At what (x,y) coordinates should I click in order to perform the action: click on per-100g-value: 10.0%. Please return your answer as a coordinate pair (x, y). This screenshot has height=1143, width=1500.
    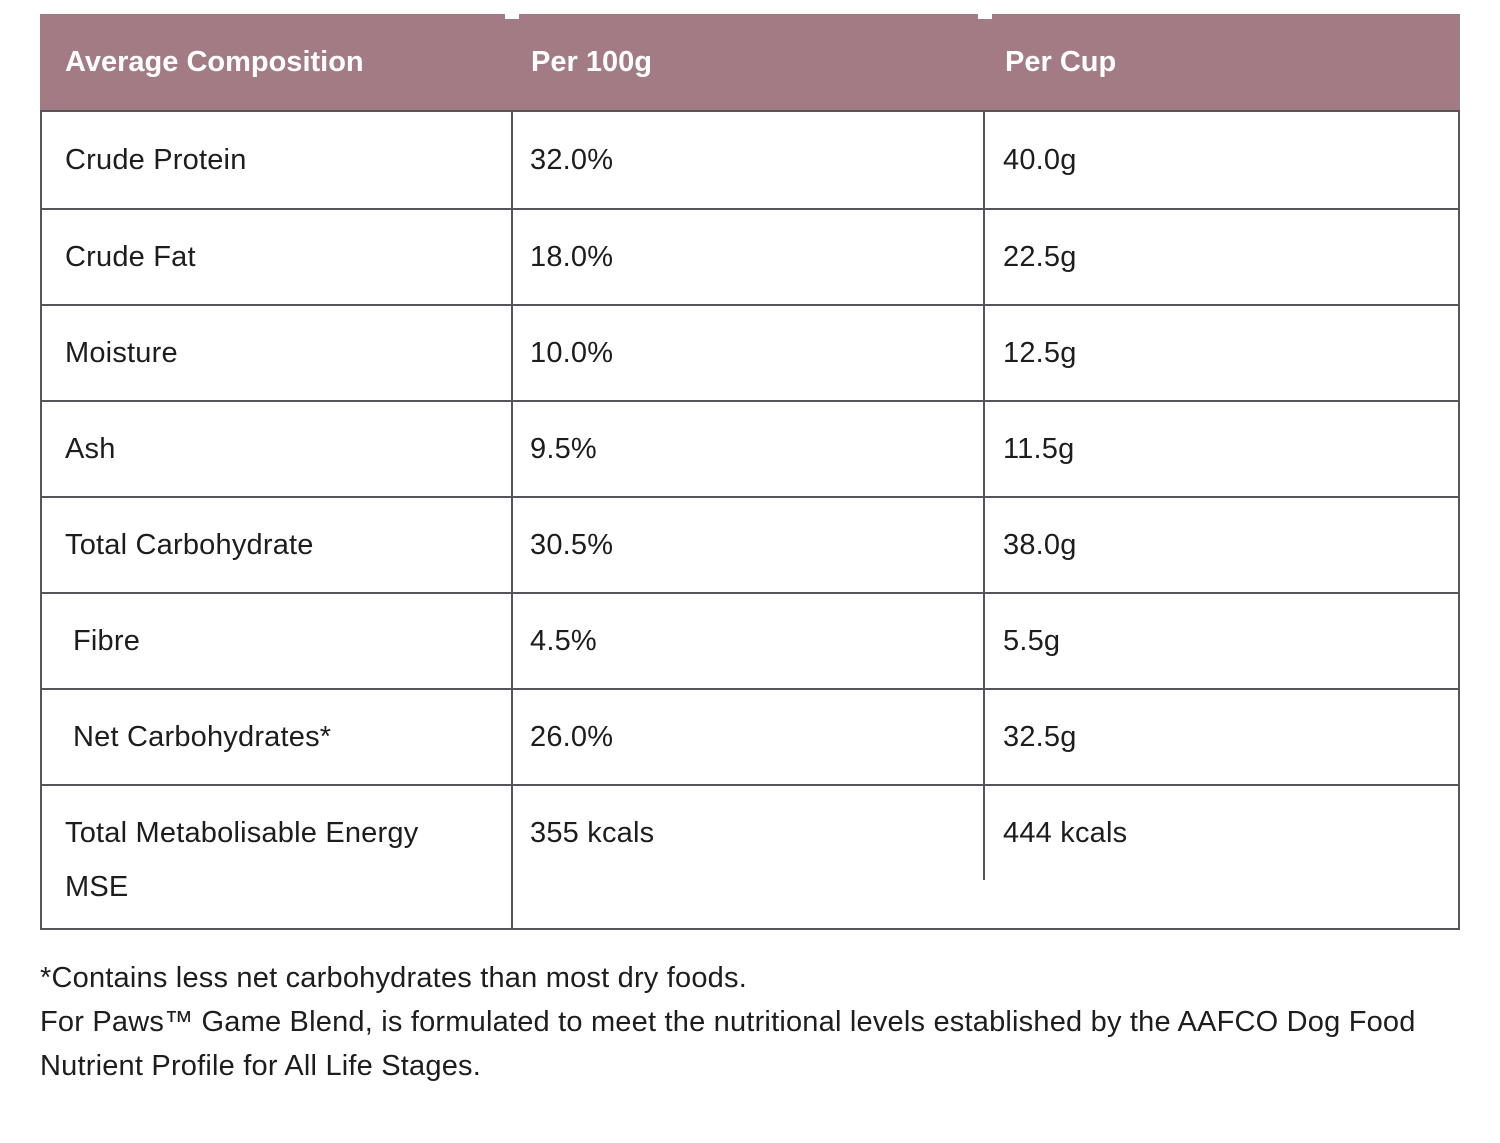
    Looking at the image, I should click on (749, 353).